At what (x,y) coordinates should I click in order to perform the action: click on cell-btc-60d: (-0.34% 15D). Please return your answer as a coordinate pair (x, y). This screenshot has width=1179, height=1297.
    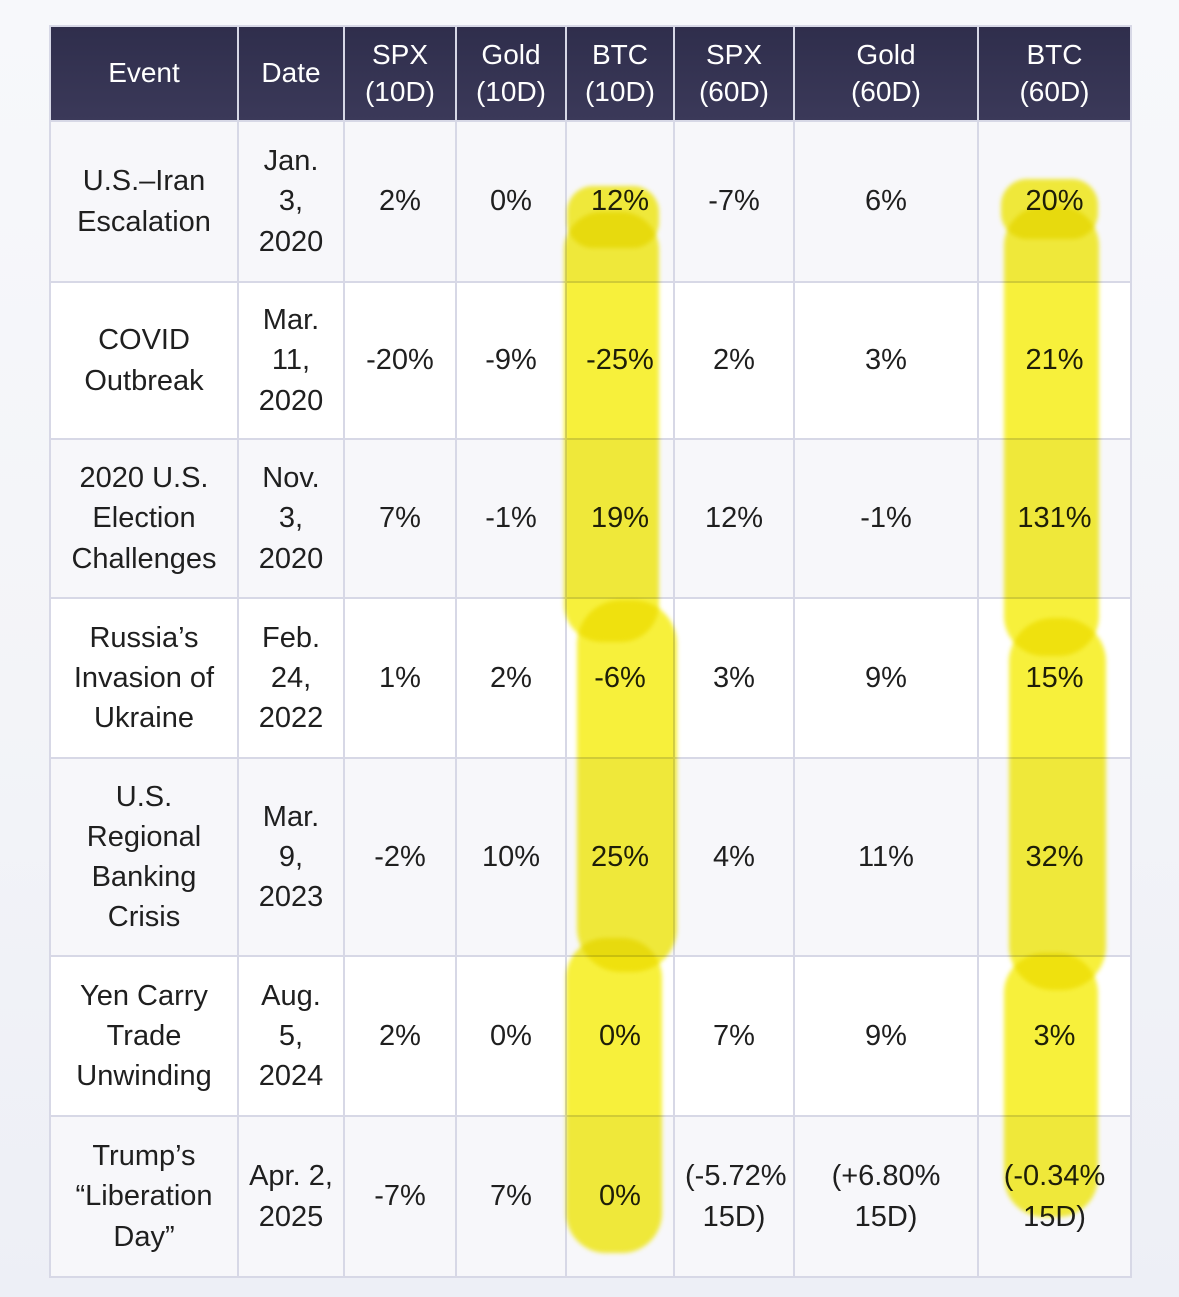
    Looking at the image, I should click on (1054, 1196).